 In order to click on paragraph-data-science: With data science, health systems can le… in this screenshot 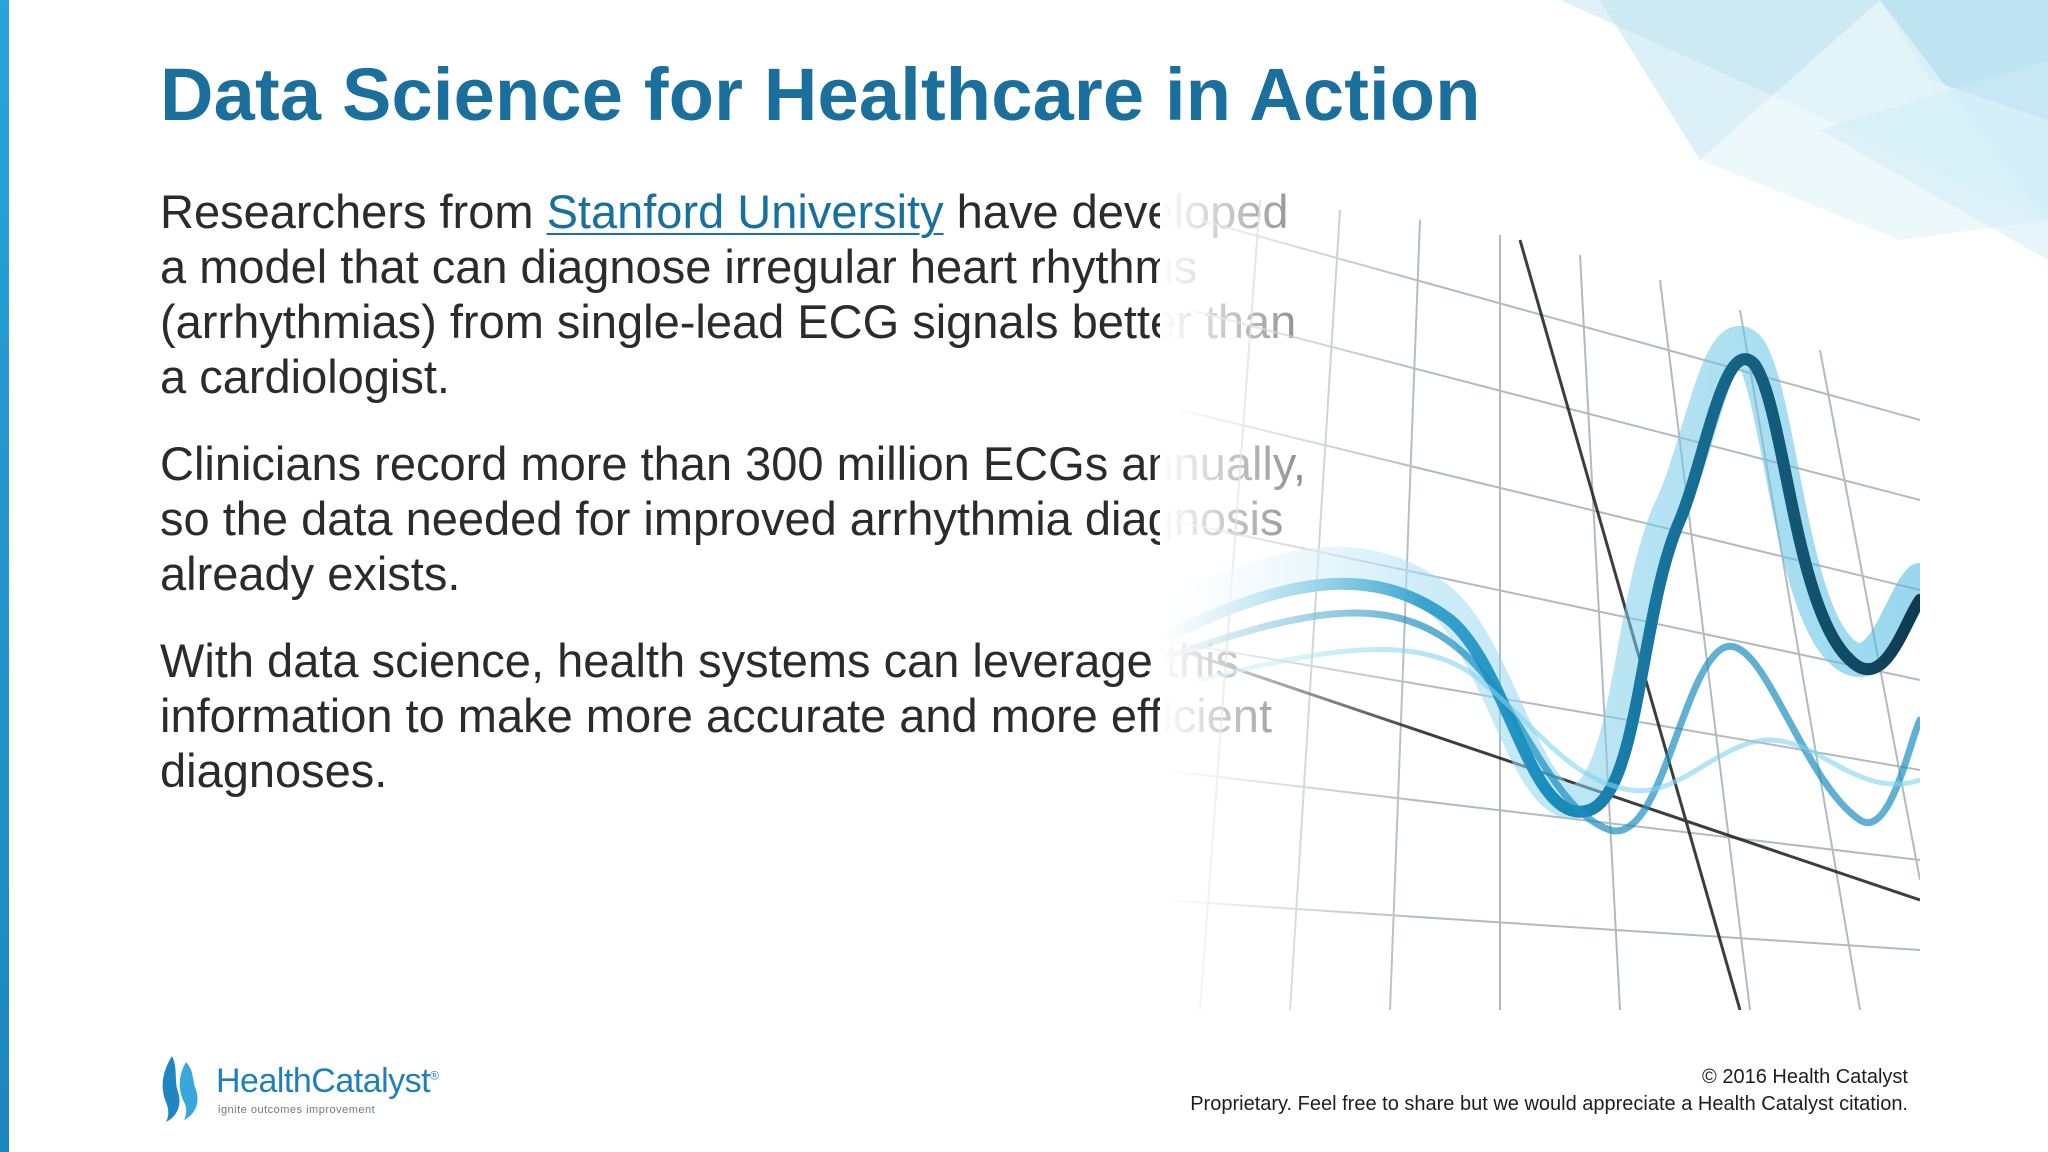, I will do `click(716, 715)`.